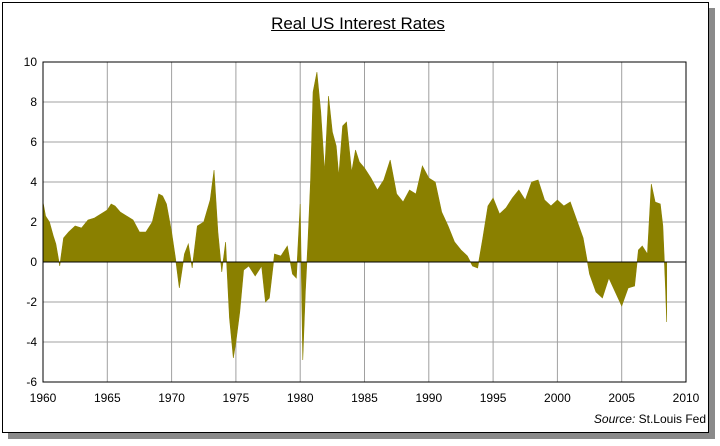 This screenshot has height=446, width=720. Describe the element at coordinates (31, 62) in the screenshot. I see `y-tick-label: 10` at that location.